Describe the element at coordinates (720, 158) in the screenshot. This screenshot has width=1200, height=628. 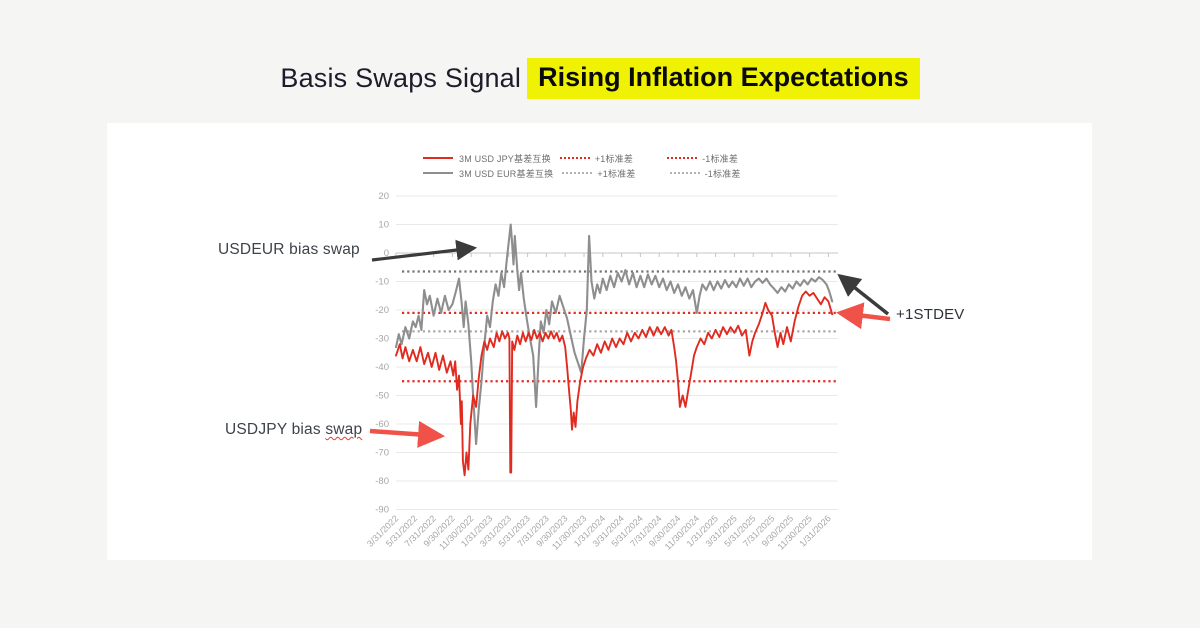
I see `legend-label-jpy-minus-stdev: -1标准差` at that location.